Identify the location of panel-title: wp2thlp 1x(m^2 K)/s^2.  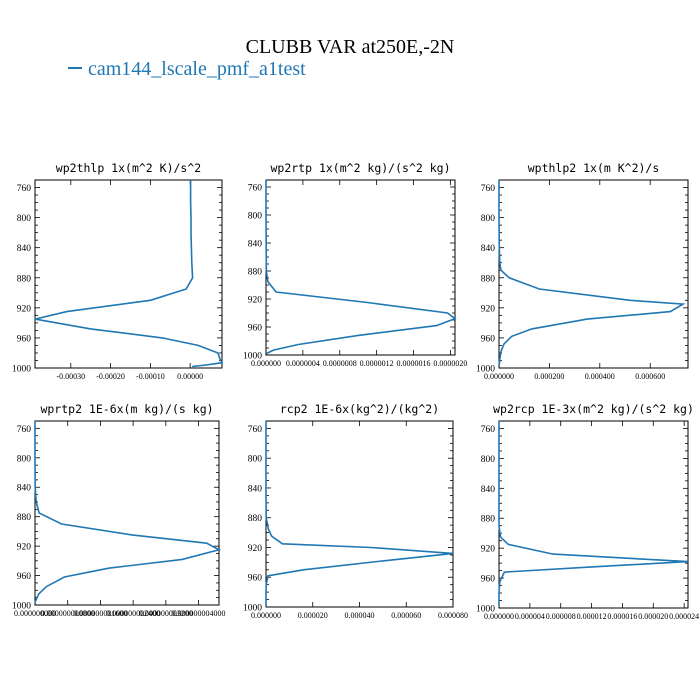
(128, 168).